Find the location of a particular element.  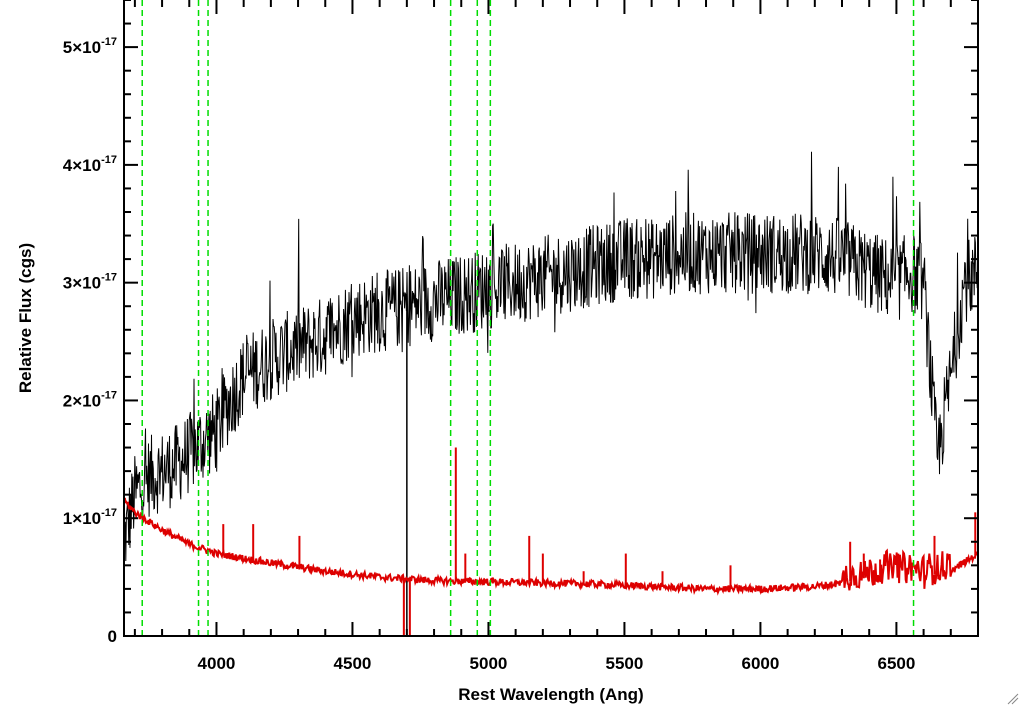

series-model-line is located at coordinates (551, 546).